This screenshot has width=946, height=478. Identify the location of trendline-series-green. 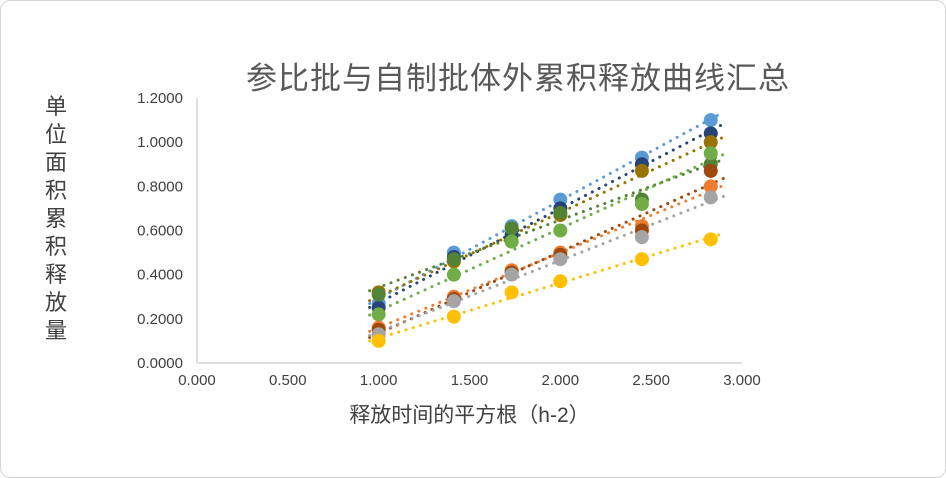
(547, 234).